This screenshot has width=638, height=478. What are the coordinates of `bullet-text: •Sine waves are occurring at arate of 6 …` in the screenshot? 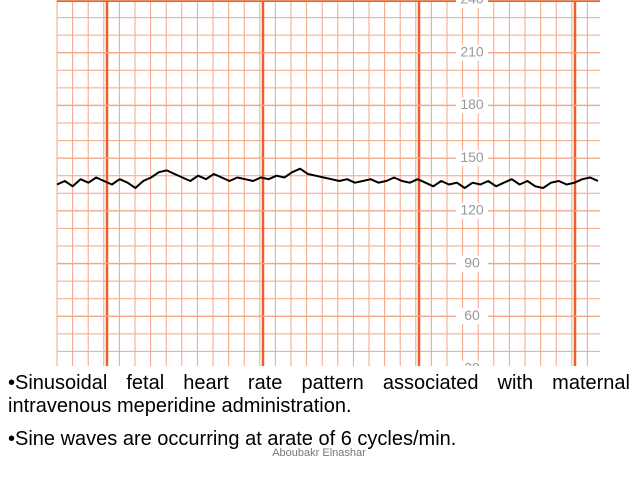 It's located at (232, 439).